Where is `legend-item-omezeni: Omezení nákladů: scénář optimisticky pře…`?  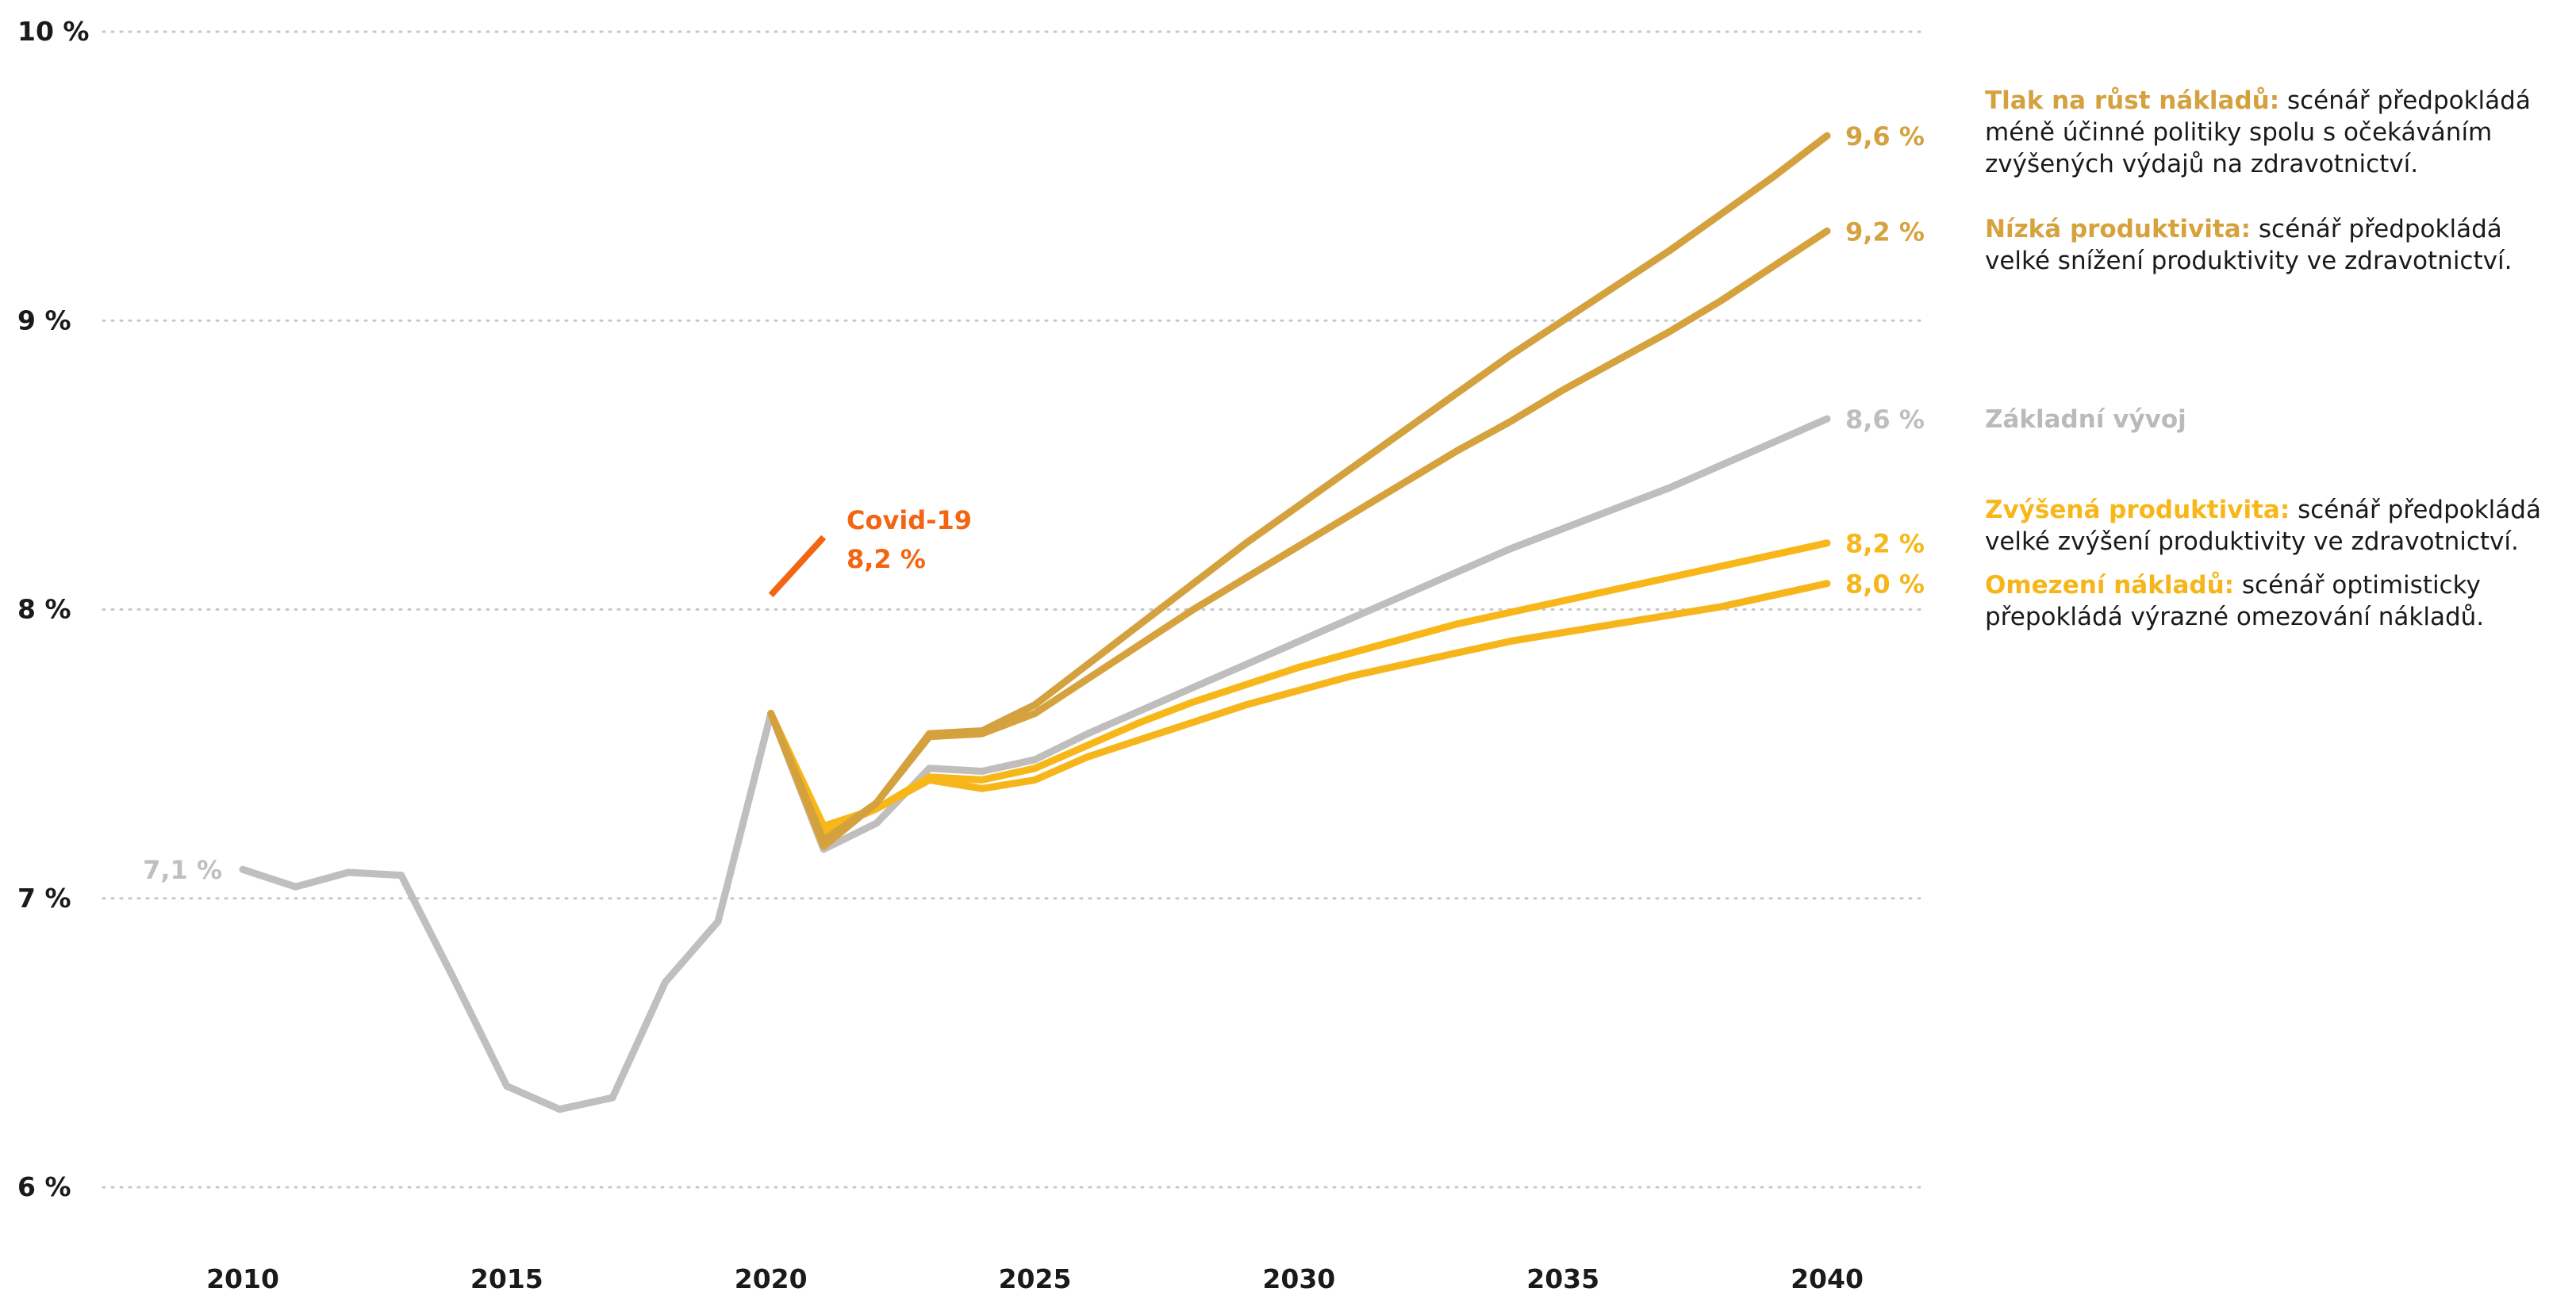 legend-item-omezeni: Omezení nákladů: scénář optimisticky pře… is located at coordinates (2278, 601).